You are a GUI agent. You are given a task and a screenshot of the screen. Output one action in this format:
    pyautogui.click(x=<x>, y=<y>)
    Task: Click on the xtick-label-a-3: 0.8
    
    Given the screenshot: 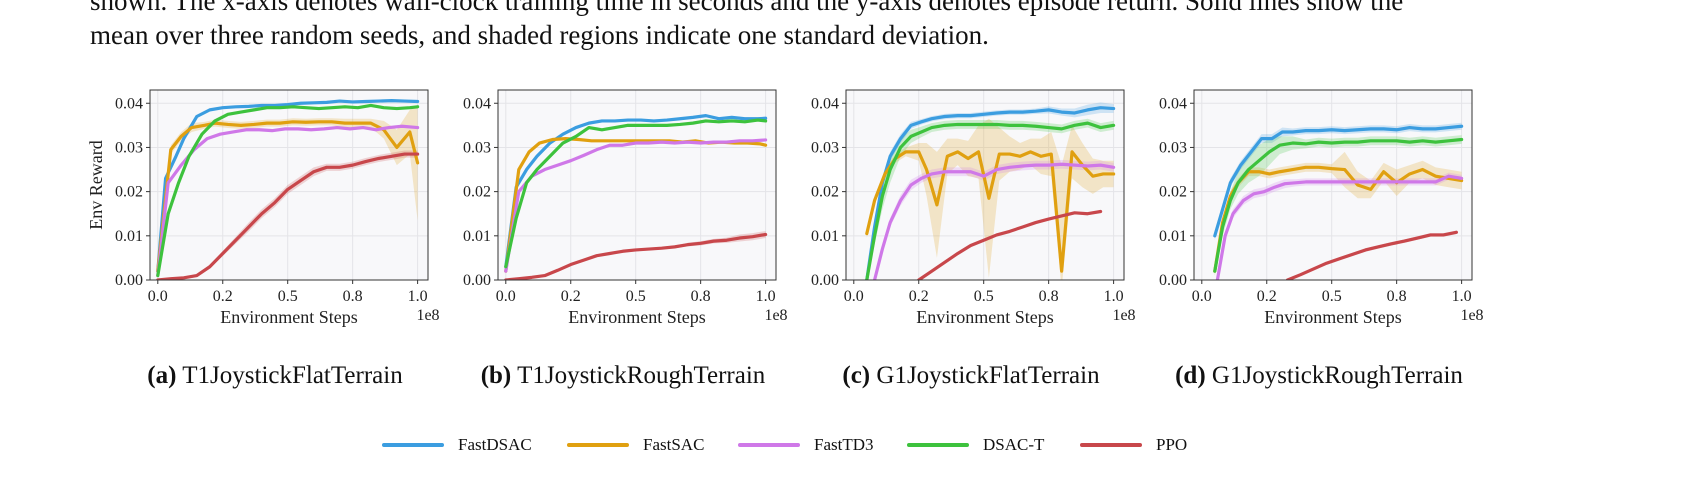 What is the action you would take?
    pyautogui.click(x=353, y=296)
    